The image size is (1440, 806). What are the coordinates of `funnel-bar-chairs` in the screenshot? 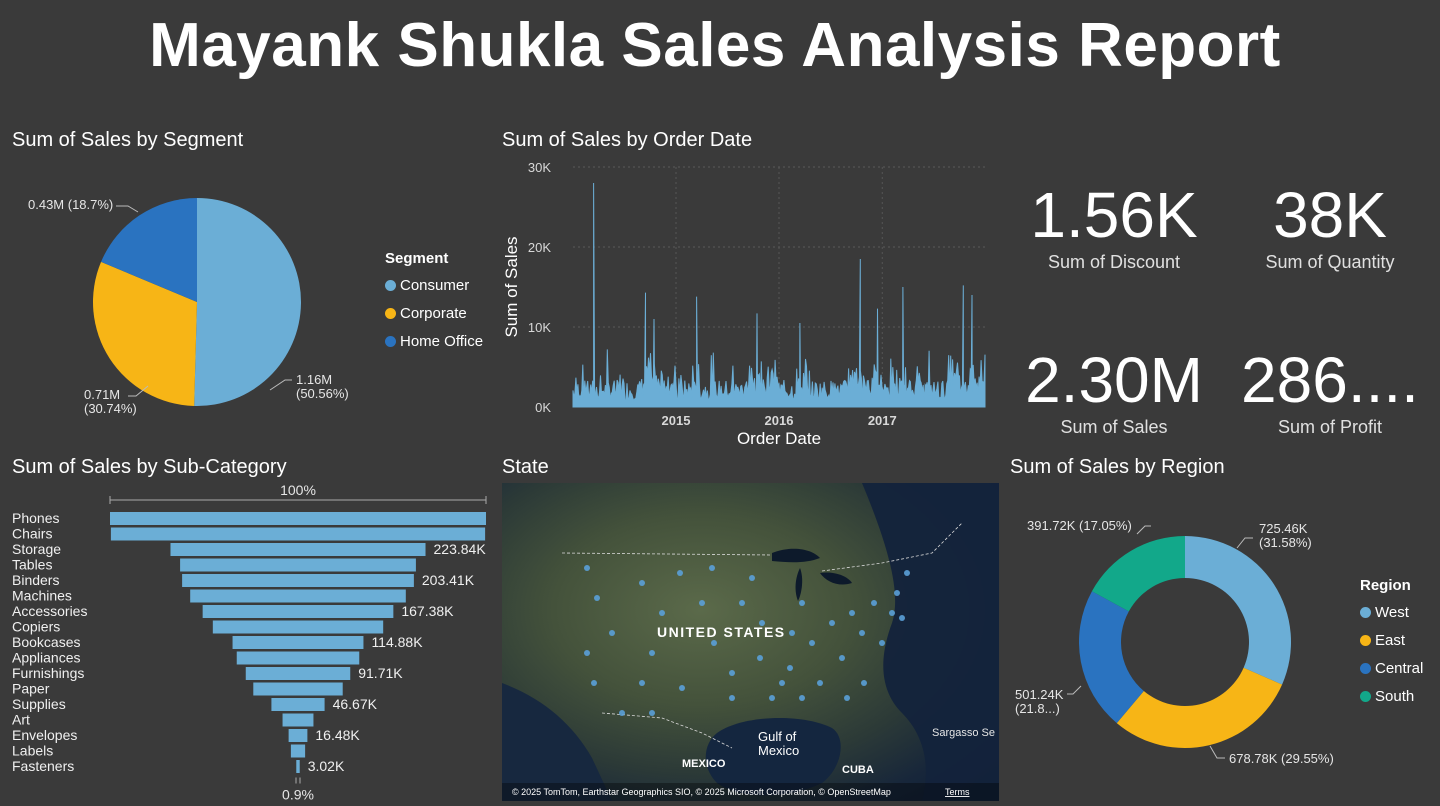 It's located at (298, 534).